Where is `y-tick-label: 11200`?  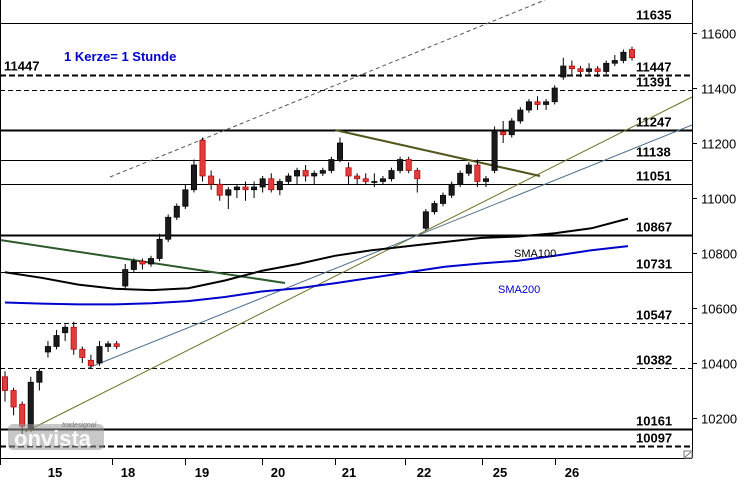
y-tick-label: 11200 is located at coordinates (718, 144).